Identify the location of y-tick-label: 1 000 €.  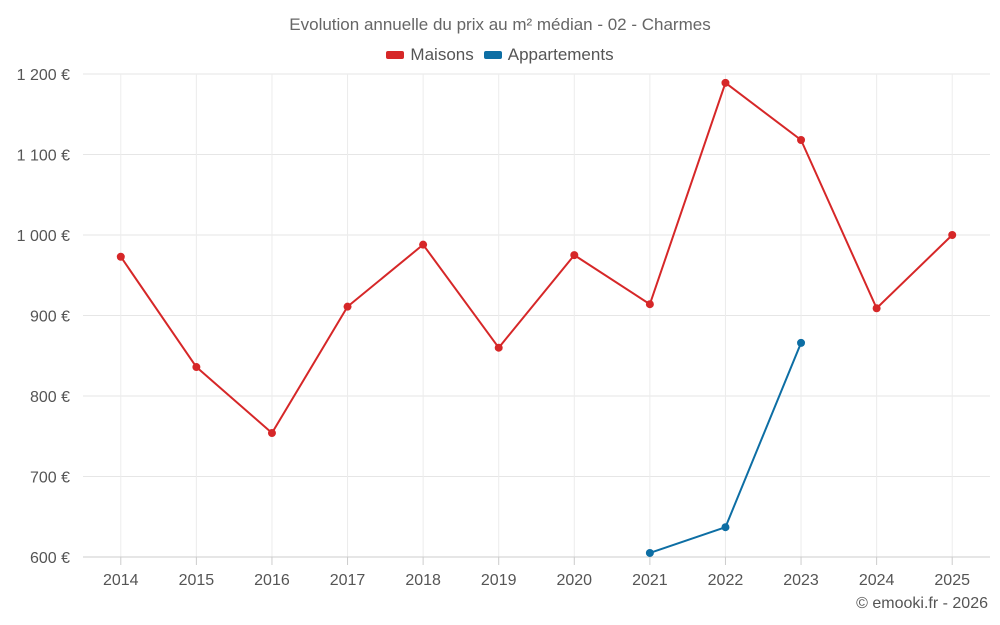
(43, 236).